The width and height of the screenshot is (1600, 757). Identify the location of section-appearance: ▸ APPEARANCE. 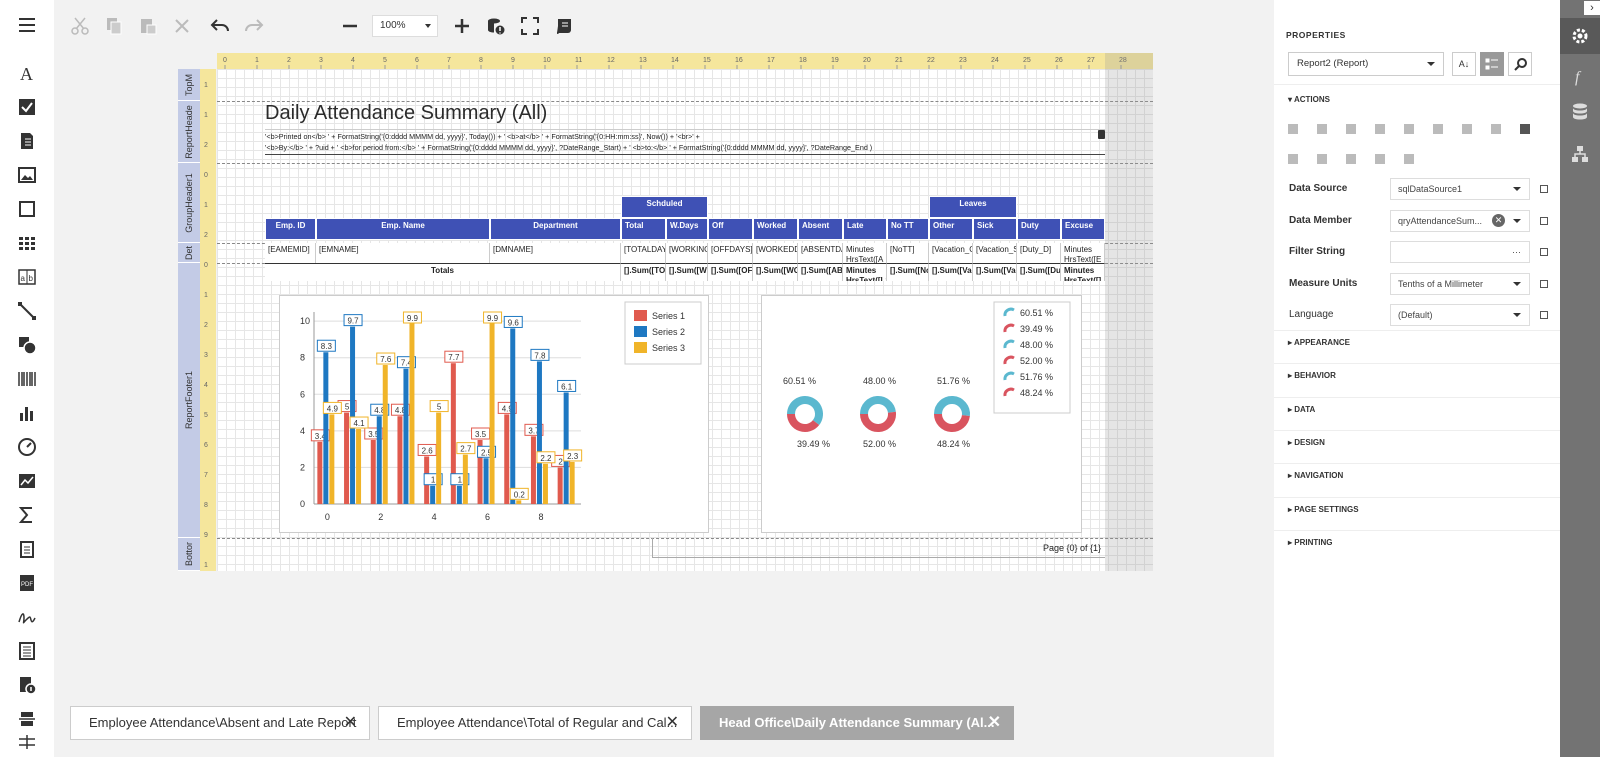
(1319, 342).